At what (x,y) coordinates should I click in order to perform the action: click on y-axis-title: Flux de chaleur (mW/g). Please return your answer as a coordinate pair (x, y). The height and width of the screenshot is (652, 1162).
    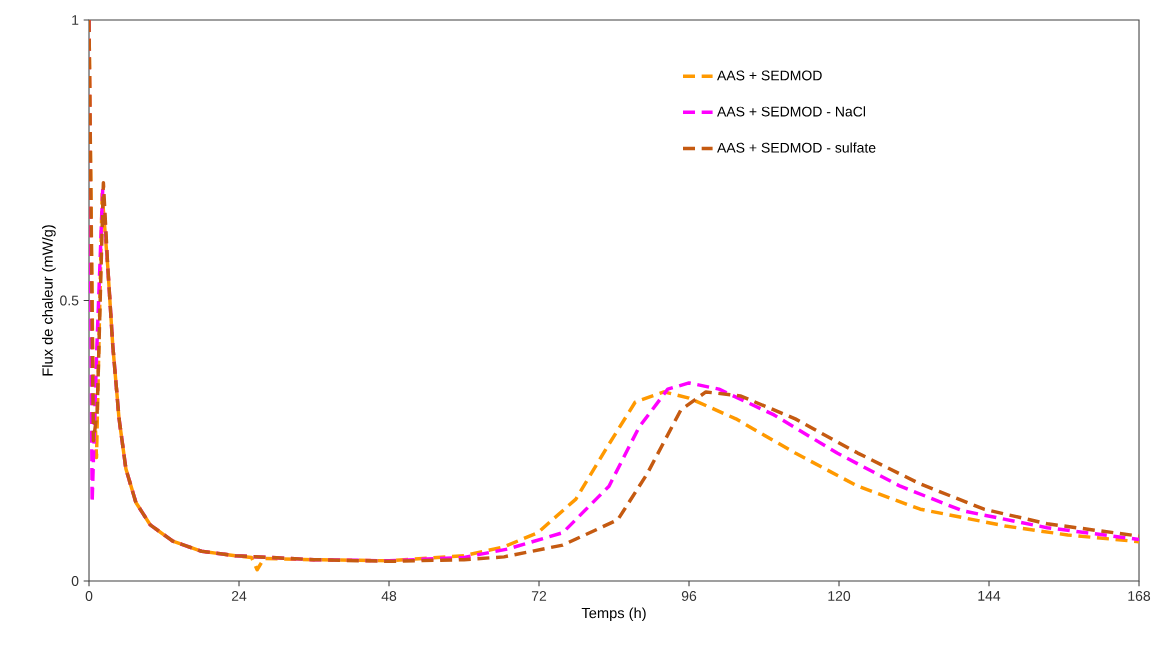
    Looking at the image, I should click on (49, 300).